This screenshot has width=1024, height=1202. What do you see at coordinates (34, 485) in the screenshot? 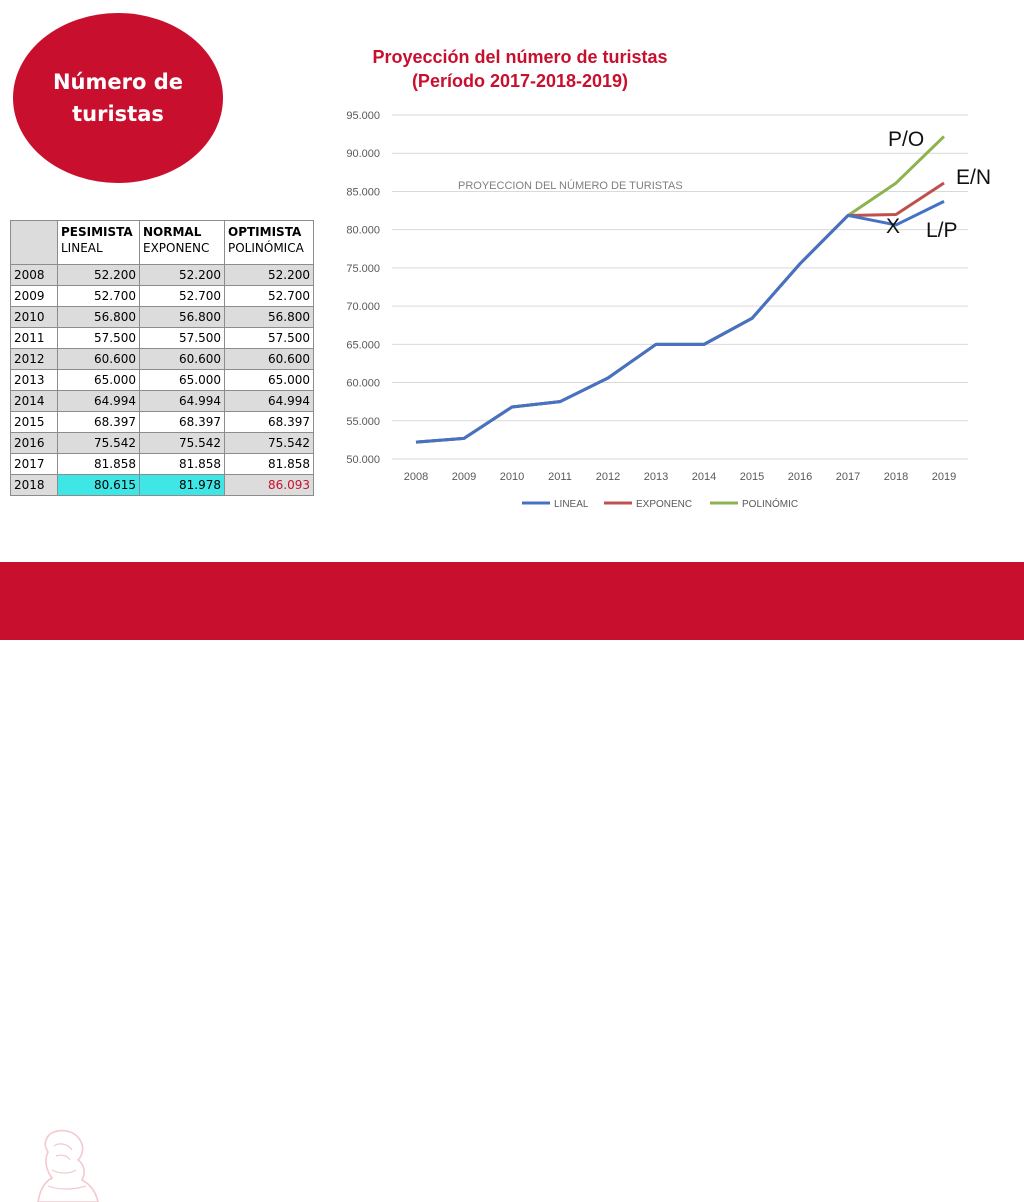
I see `year-cell: 2018` at bounding box center [34, 485].